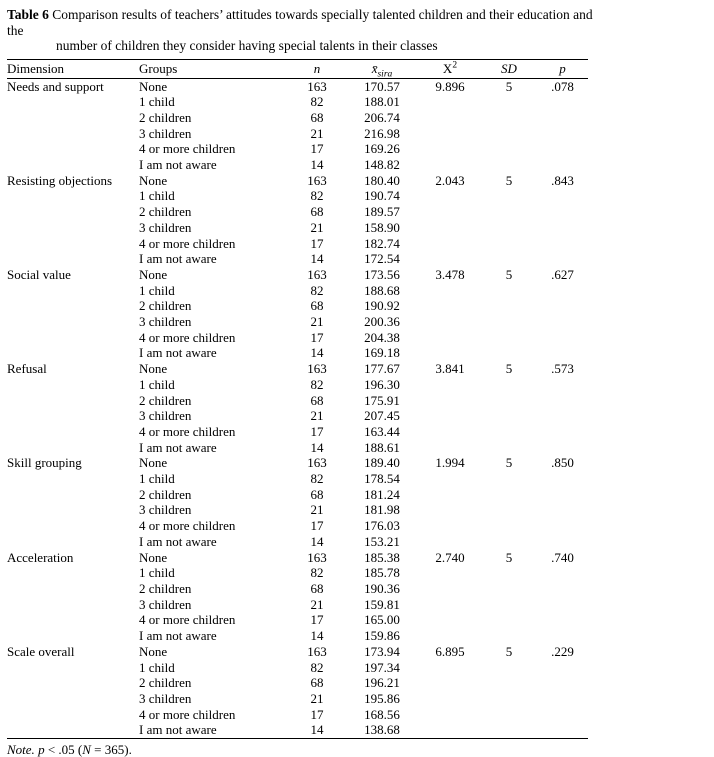 This screenshot has width=714, height=757. Describe the element at coordinates (562, 369) in the screenshot. I see `p-cell: .573` at that location.